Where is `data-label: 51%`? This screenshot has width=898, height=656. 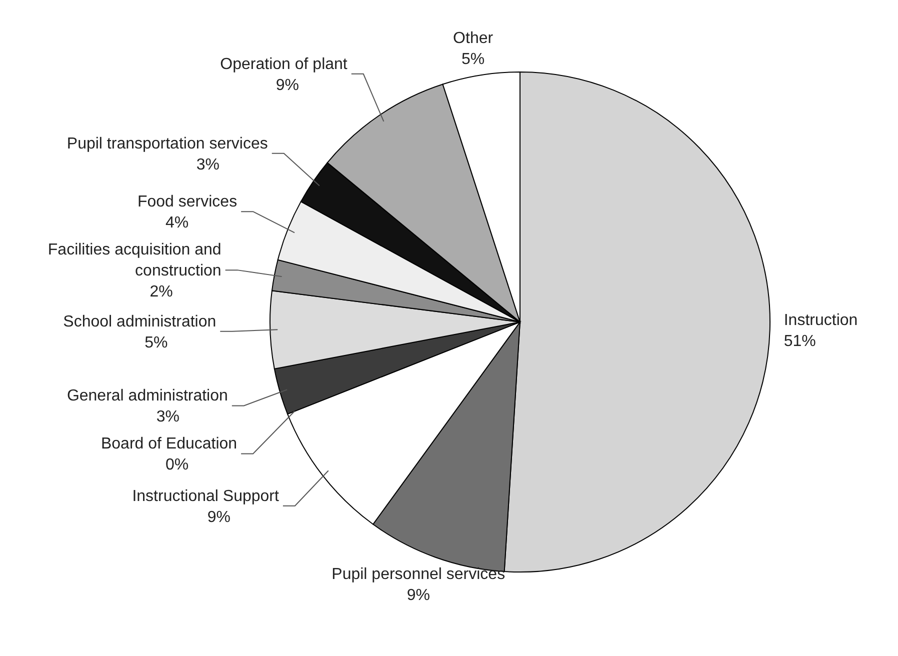
data-label: 51% is located at coordinates (800, 341).